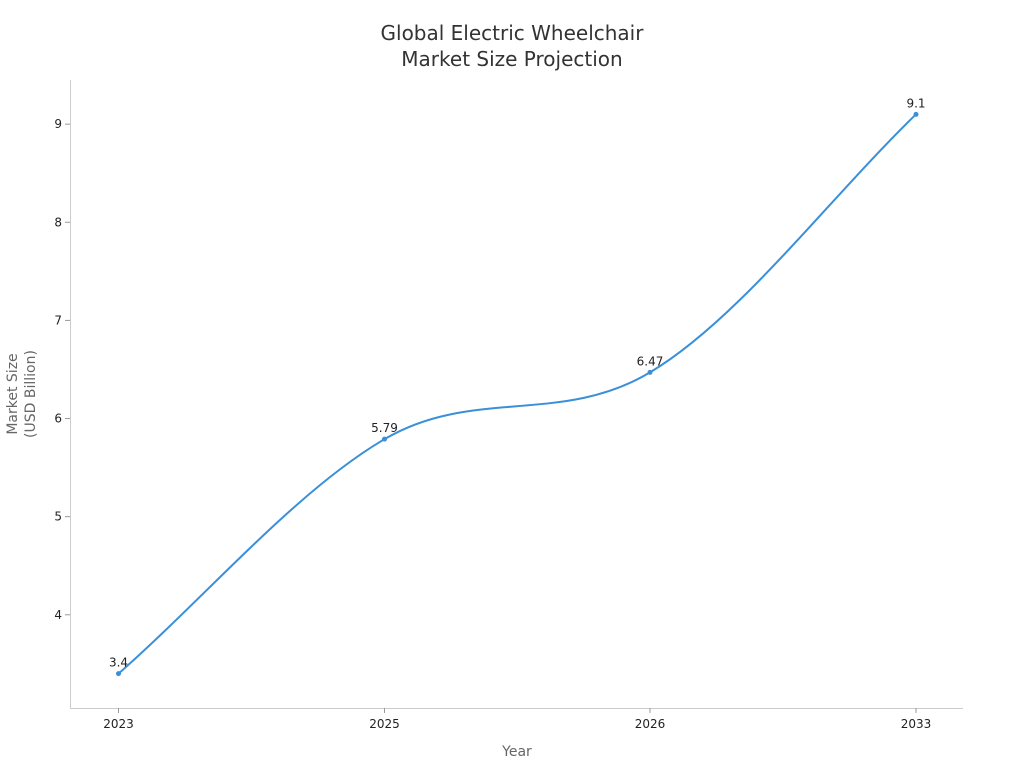  What do you see at coordinates (516, 752) in the screenshot?
I see `x-axis-title: Year` at bounding box center [516, 752].